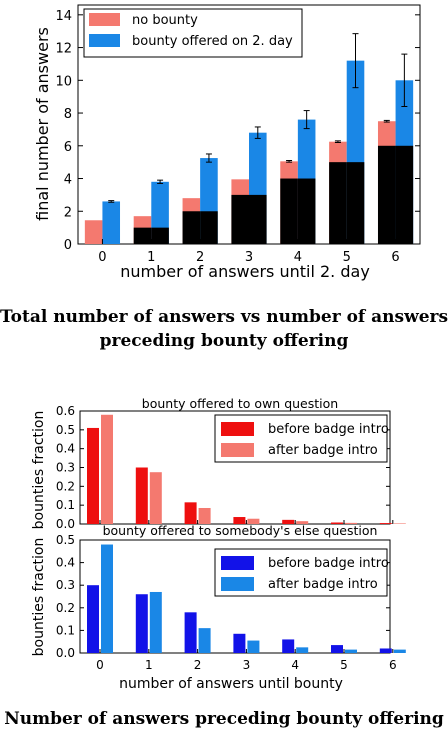 Image resolution: width=448 pixels, height=736 pixels. What do you see at coordinates (68, 114) in the screenshot?
I see `c1-y-tick-label: 8` at bounding box center [68, 114].